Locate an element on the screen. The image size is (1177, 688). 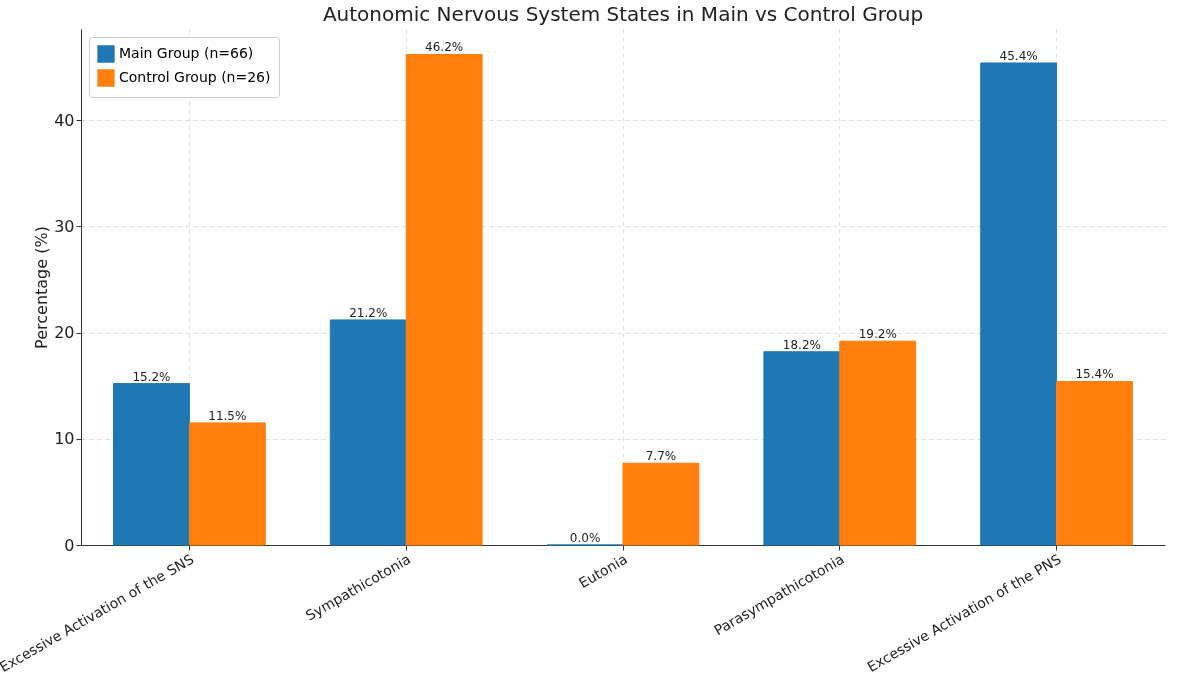
chart-title: Autonomic Nervous System States in Main vs Control Group is located at coordinates (623, 14).